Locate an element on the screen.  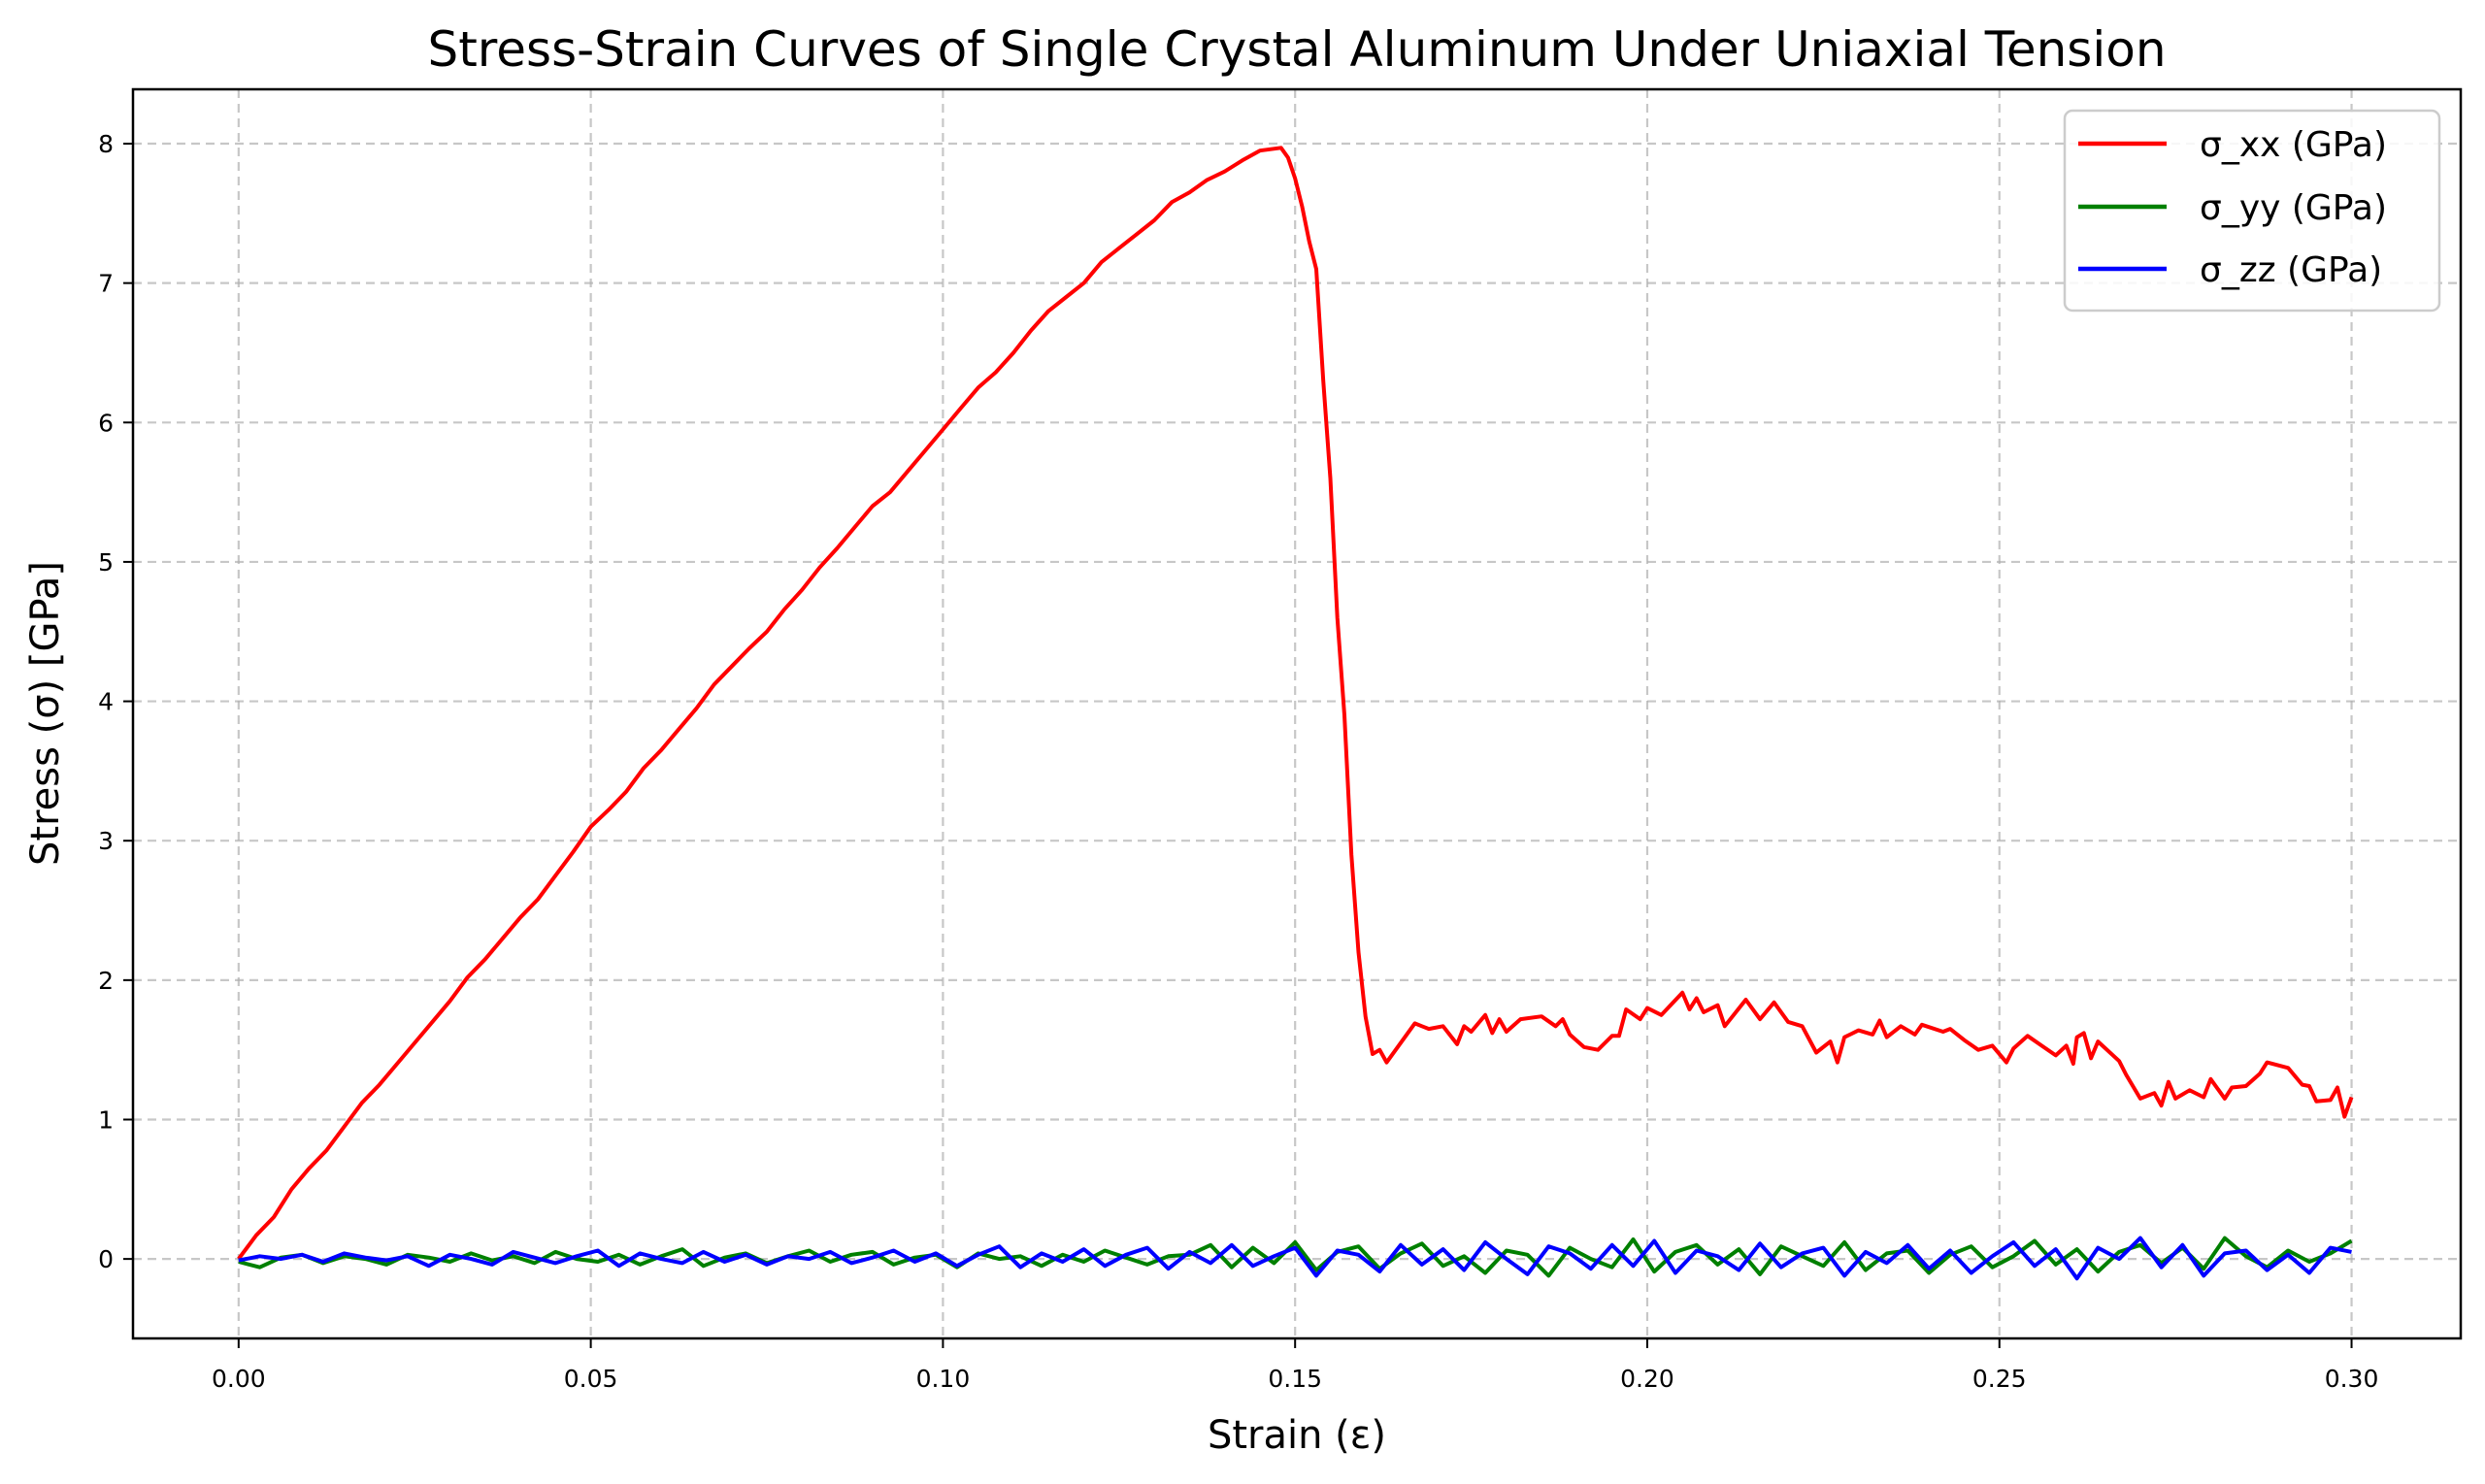
y-tick-label: 2 is located at coordinates (106, 981).